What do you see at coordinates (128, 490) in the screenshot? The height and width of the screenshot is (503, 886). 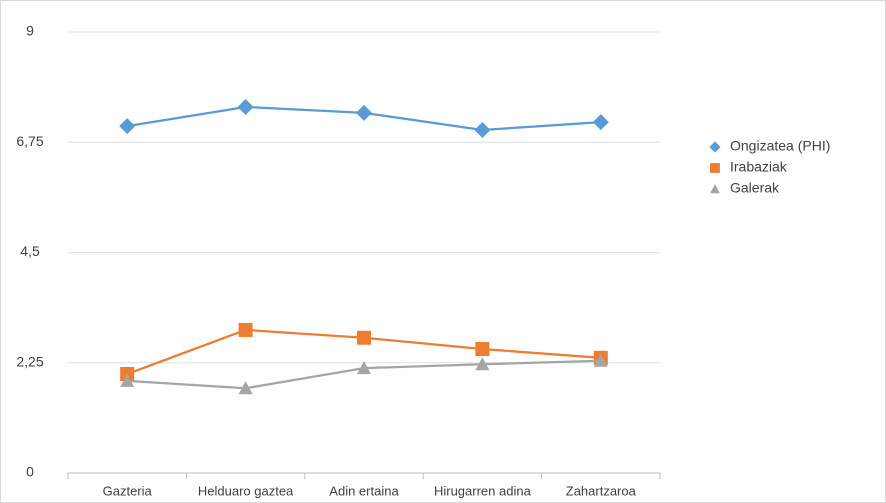 I see `x-tick-label: Gazteria` at bounding box center [128, 490].